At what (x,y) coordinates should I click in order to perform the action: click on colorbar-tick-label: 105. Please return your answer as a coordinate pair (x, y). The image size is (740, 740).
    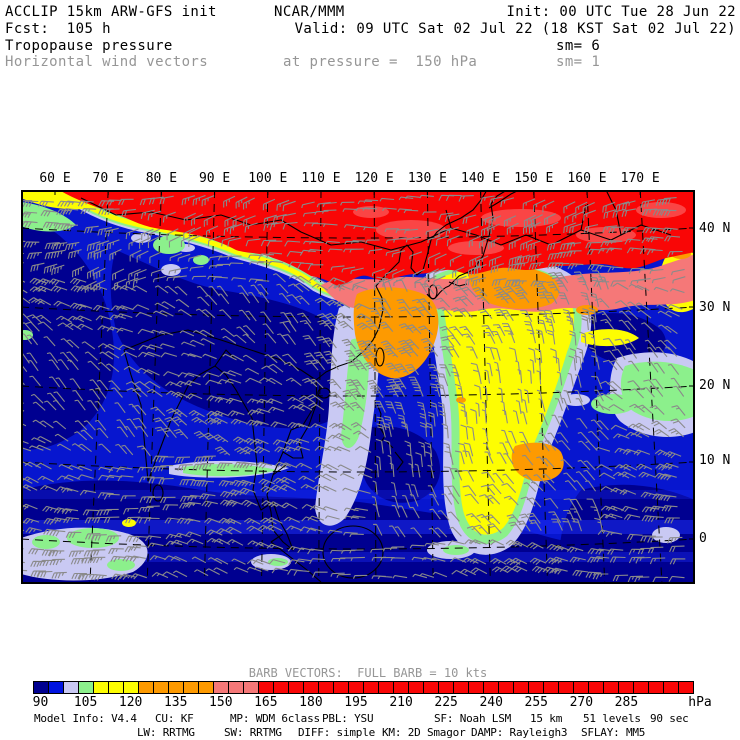
    Looking at the image, I should click on (85, 702).